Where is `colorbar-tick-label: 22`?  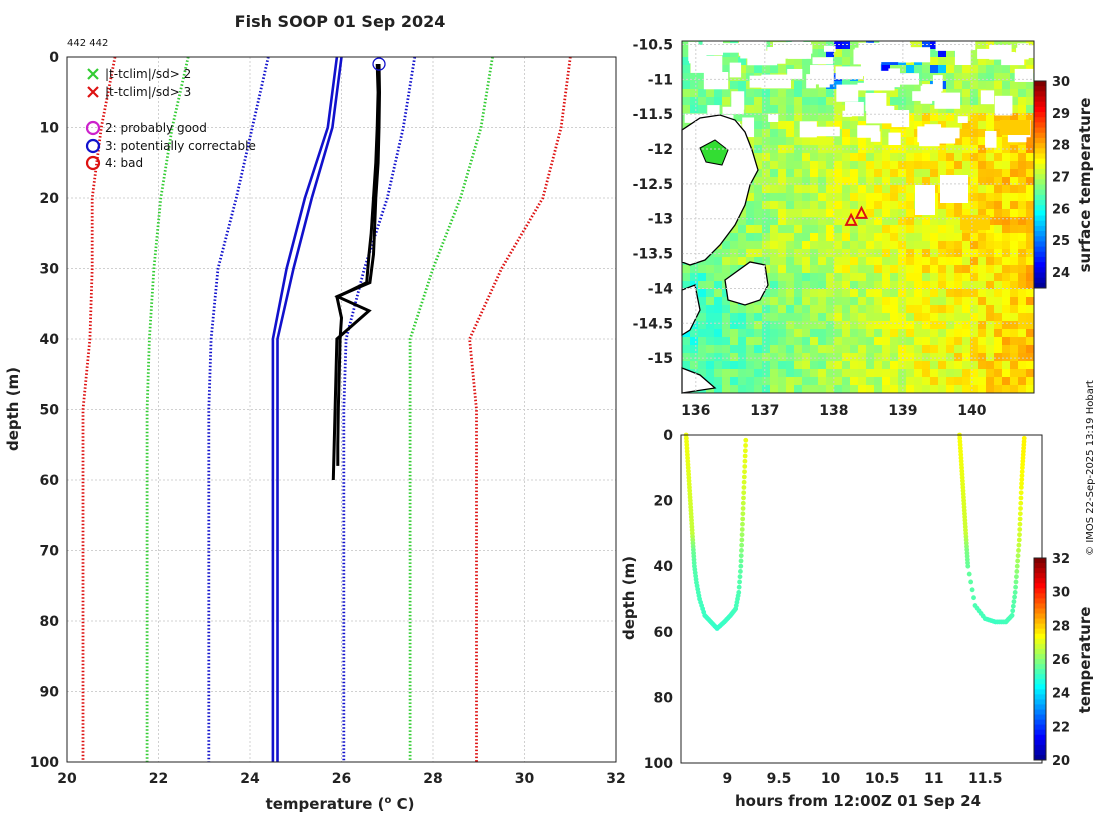
colorbar-tick-label: 22 is located at coordinates (1061, 727).